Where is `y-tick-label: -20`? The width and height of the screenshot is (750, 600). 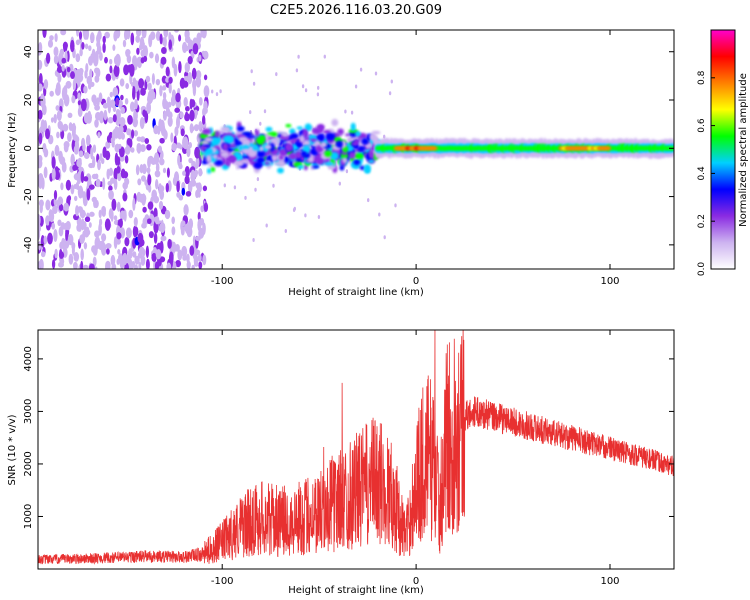 y-tick-label: -20 is located at coordinates (28, 196).